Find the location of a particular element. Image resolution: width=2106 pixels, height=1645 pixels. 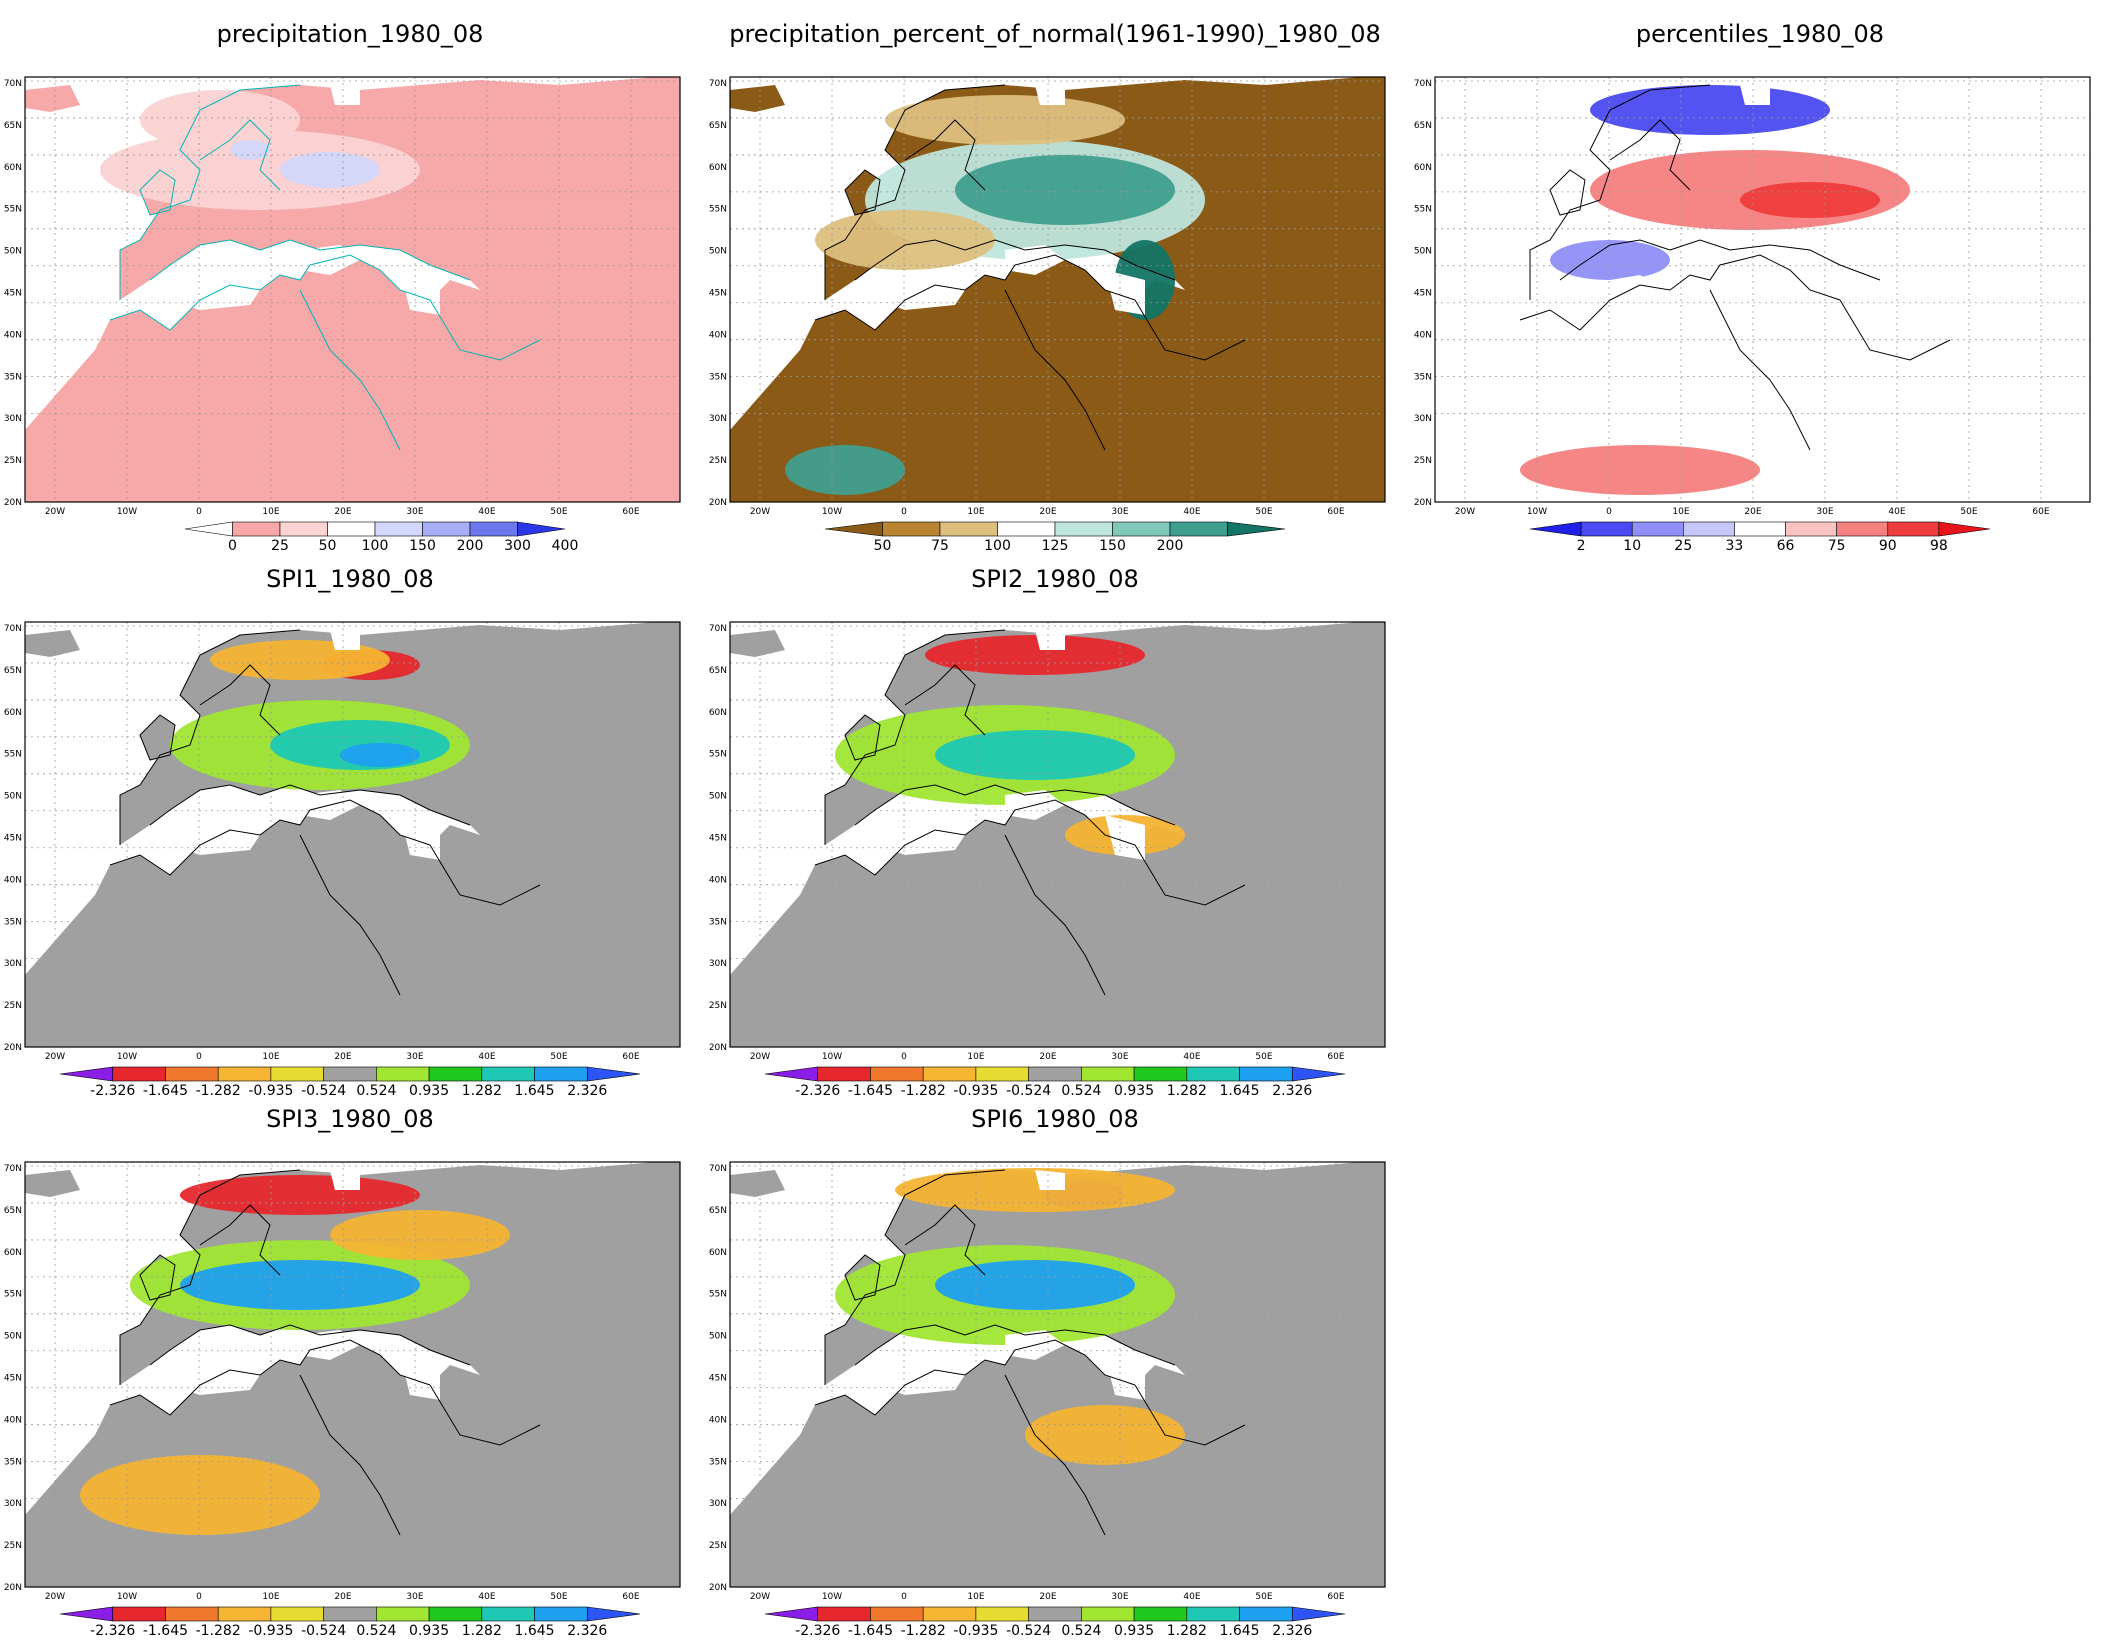

colorbar-label: 1.282 is located at coordinates (1187, 1631).